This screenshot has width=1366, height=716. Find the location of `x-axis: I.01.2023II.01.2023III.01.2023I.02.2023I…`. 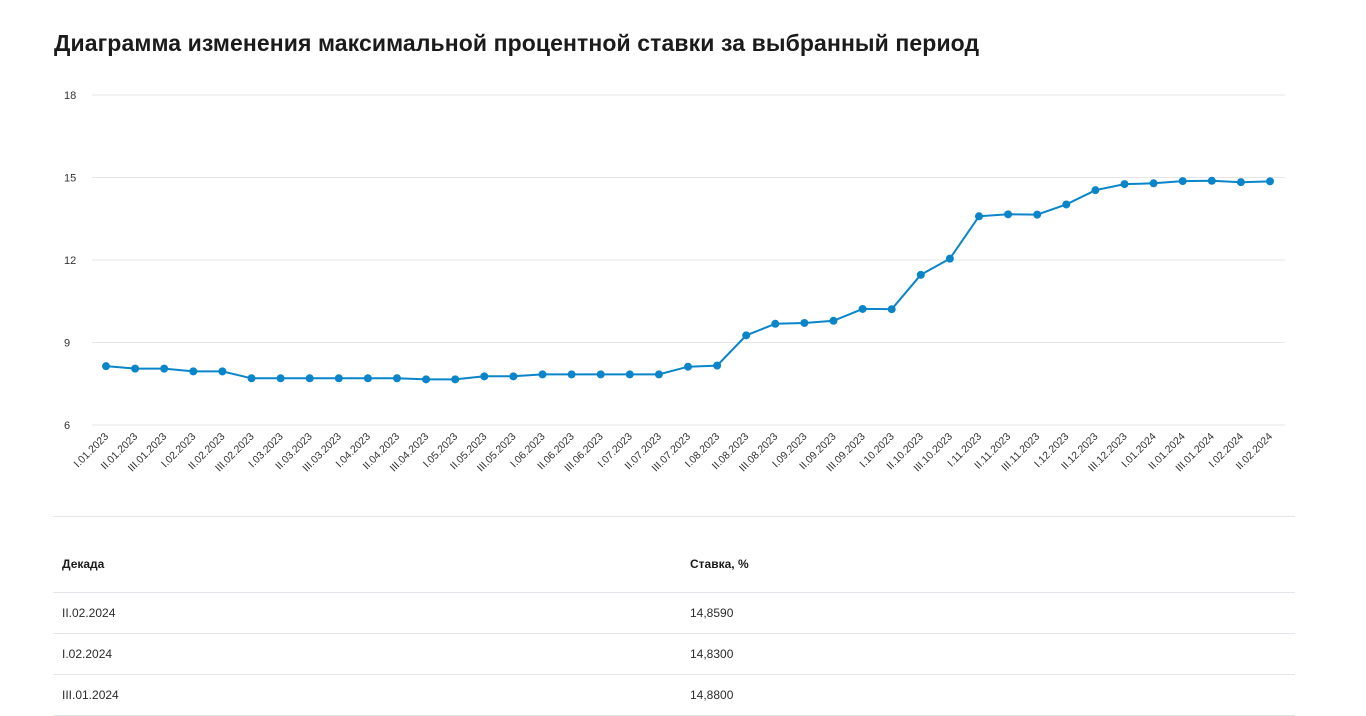

x-axis: I.01.2023II.01.2023III.01.2023I.02.2023I… is located at coordinates (674, 453).